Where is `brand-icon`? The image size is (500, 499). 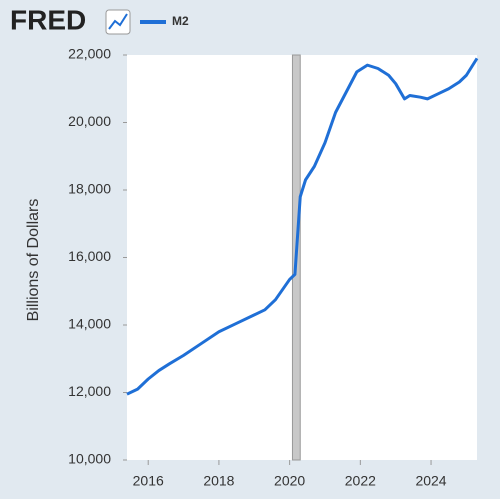
brand-icon is located at coordinates (118, 22).